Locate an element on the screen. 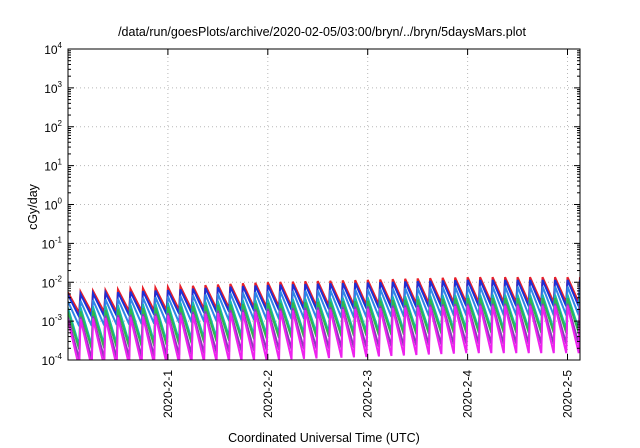 The width and height of the screenshot is (640, 448). y-tick-labels: 10⁻⁴ 10⁻³ 10⁻² 10⁻¹ 10⁰ 10¹ 10² 10³ 10⁴ is located at coordinates (52, 204).